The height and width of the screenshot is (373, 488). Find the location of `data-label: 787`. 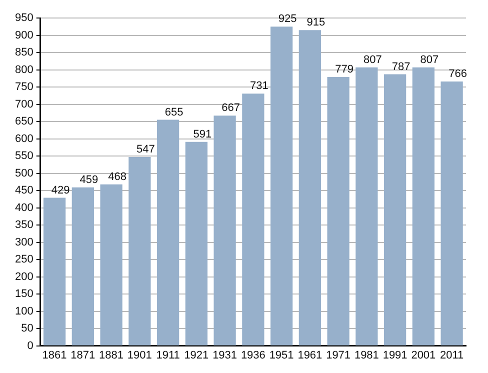

data-label: 787 is located at coordinates (401, 66).